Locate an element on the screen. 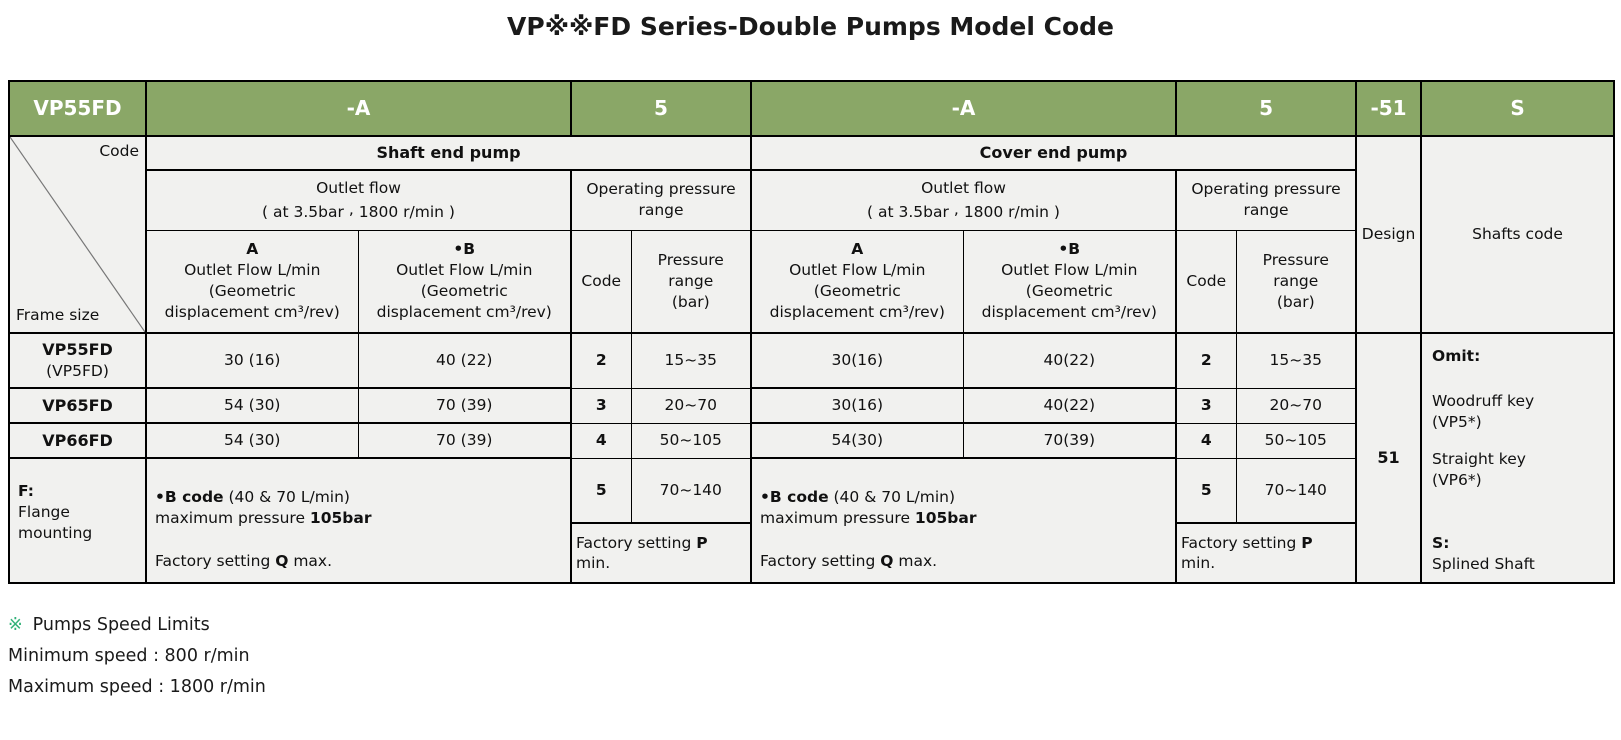 The height and width of the screenshot is (740, 1621). cover-pressure-col-header: Pressure range (bar) is located at coordinates (1296, 281).